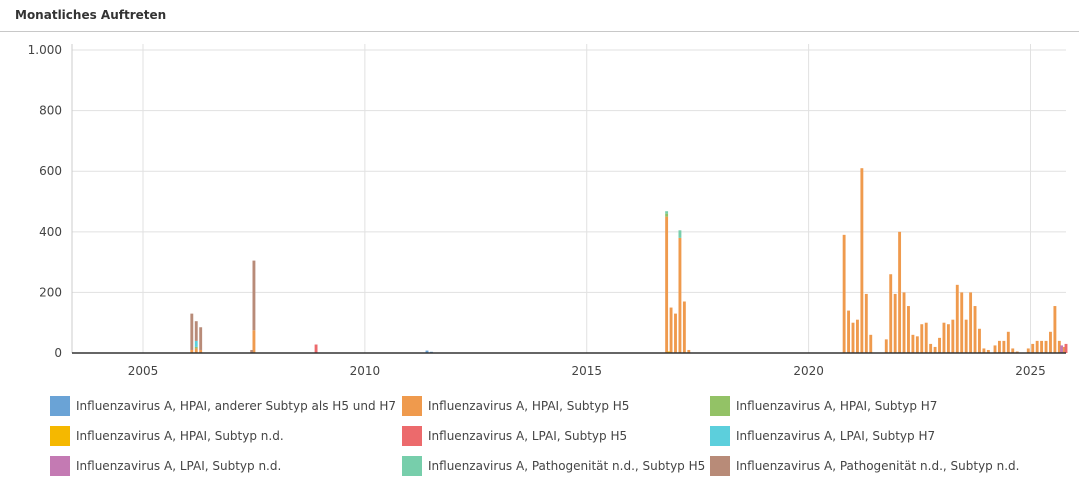 Image resolution: width=1079 pixels, height=492 pixels. I want to click on legend-item: Influenzavirus A, HPAI, Subtyp H5, so click(556, 406).